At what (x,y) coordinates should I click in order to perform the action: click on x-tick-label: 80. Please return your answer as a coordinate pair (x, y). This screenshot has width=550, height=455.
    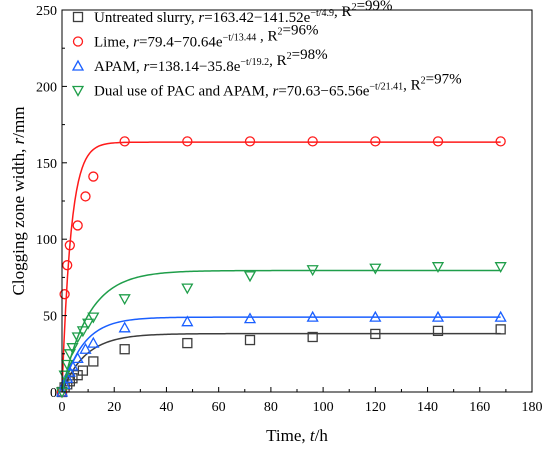
    Looking at the image, I should click on (271, 407).